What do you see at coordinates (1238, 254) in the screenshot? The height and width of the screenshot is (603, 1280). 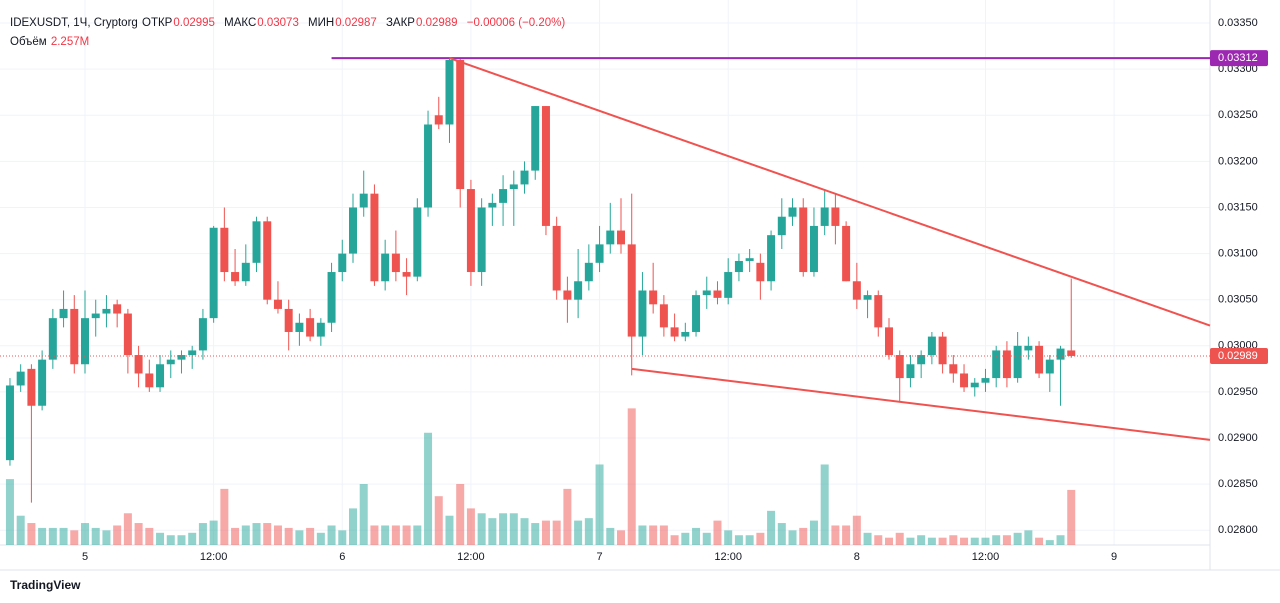 I see `y-tick-label: 0.03100` at bounding box center [1238, 254].